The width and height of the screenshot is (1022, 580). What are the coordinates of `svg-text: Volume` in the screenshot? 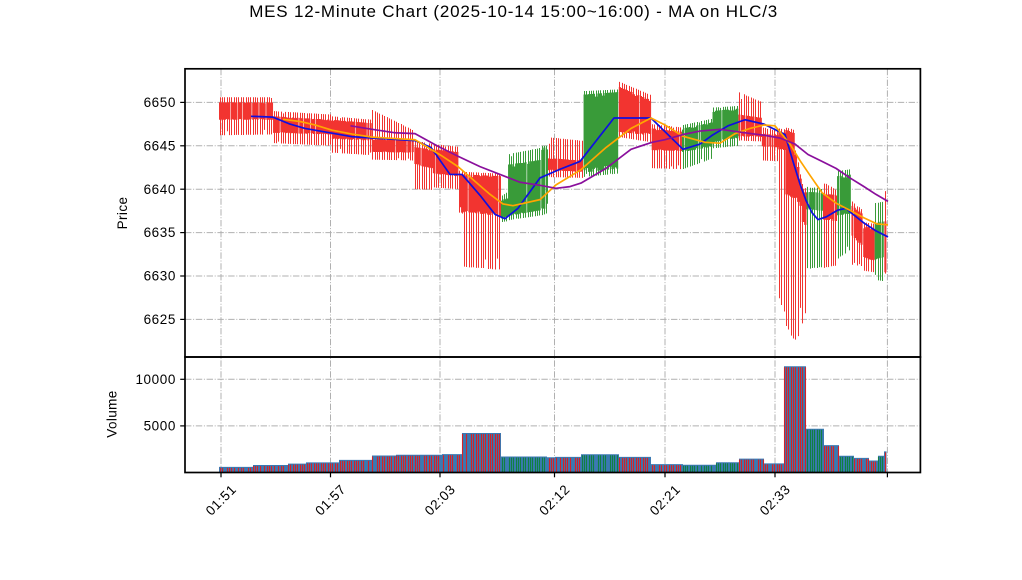 It's located at (112, 413).